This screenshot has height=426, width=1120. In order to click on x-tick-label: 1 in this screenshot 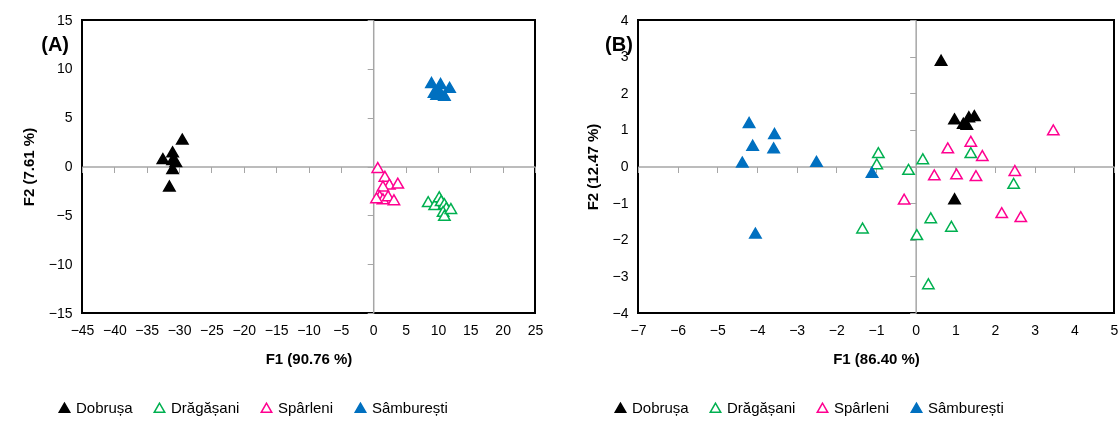, I will do `click(955, 329)`.